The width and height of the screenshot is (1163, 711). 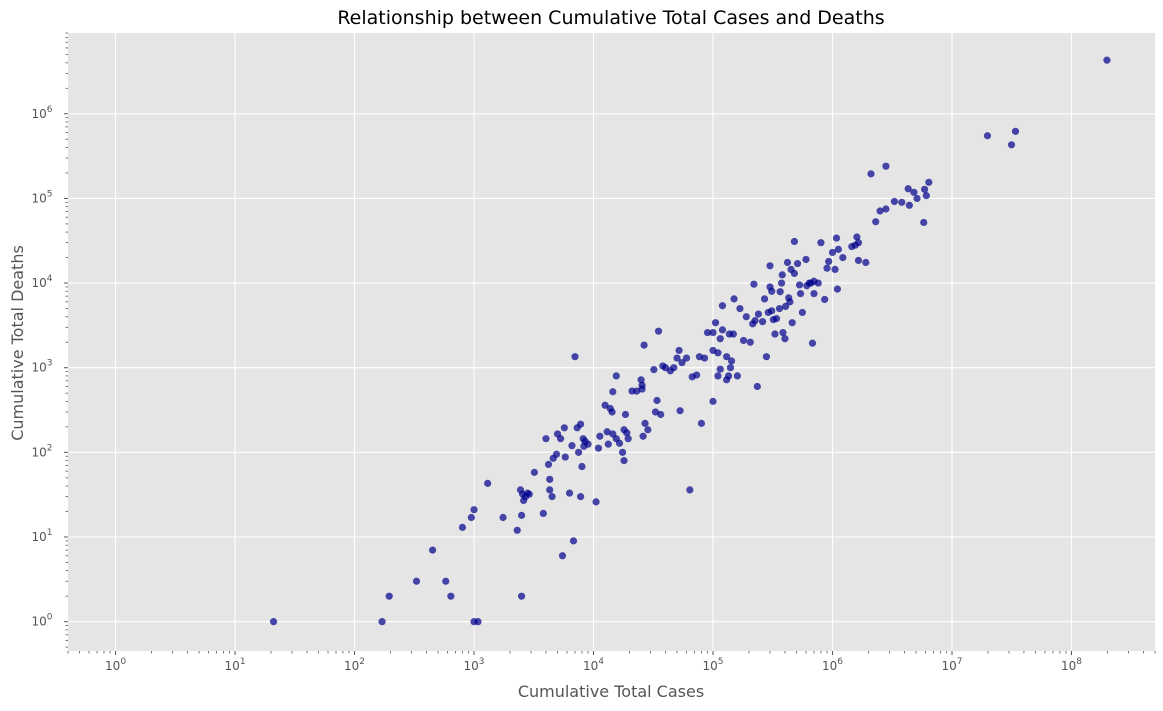 What do you see at coordinates (474, 665) in the screenshot?
I see `x-tick-label: 10³` at bounding box center [474, 665].